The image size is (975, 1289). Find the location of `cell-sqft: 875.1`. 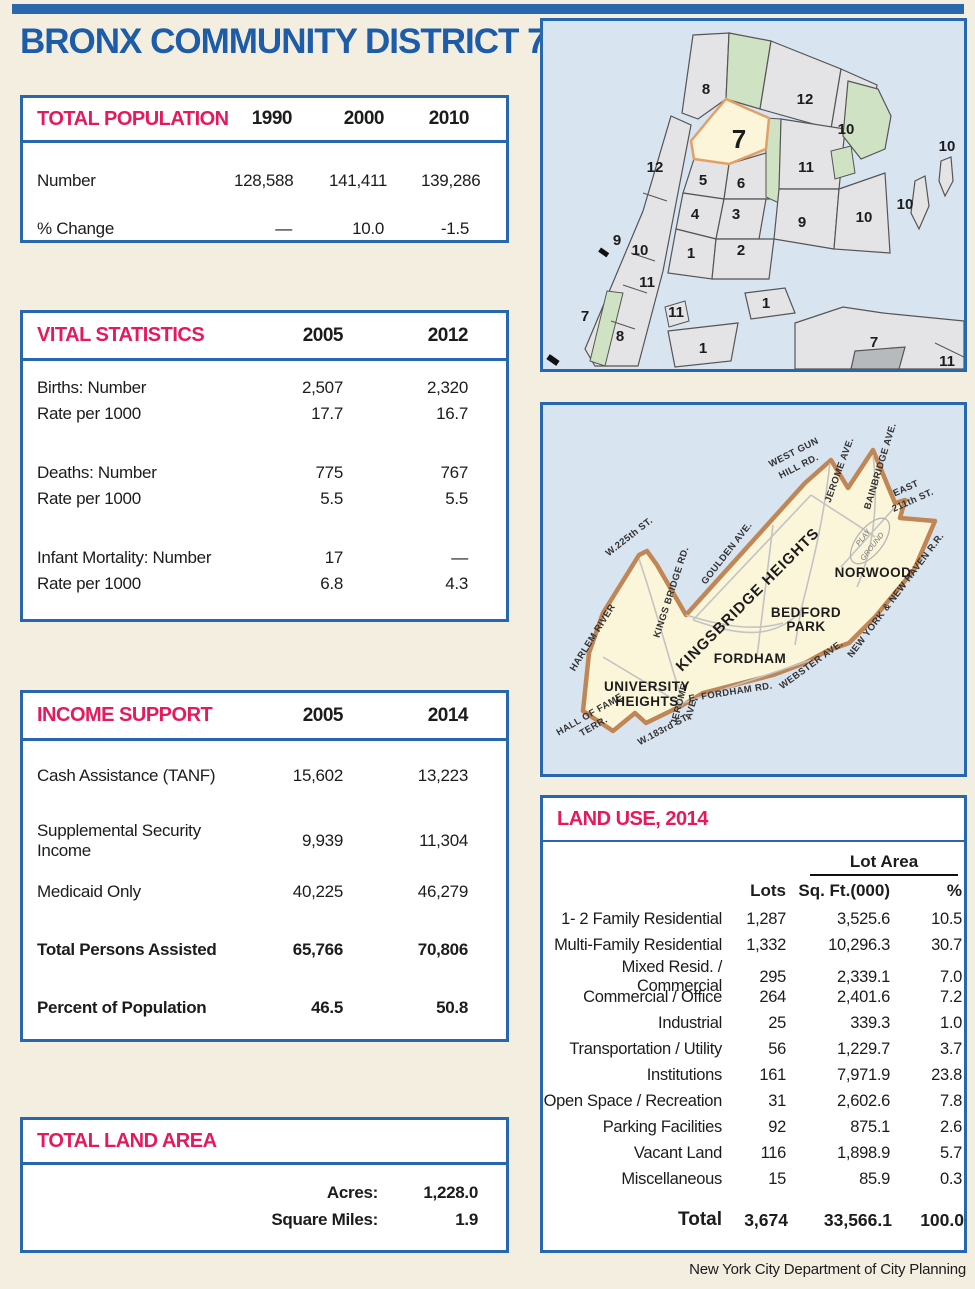

cell-sqft: 875.1 is located at coordinates (870, 1126).